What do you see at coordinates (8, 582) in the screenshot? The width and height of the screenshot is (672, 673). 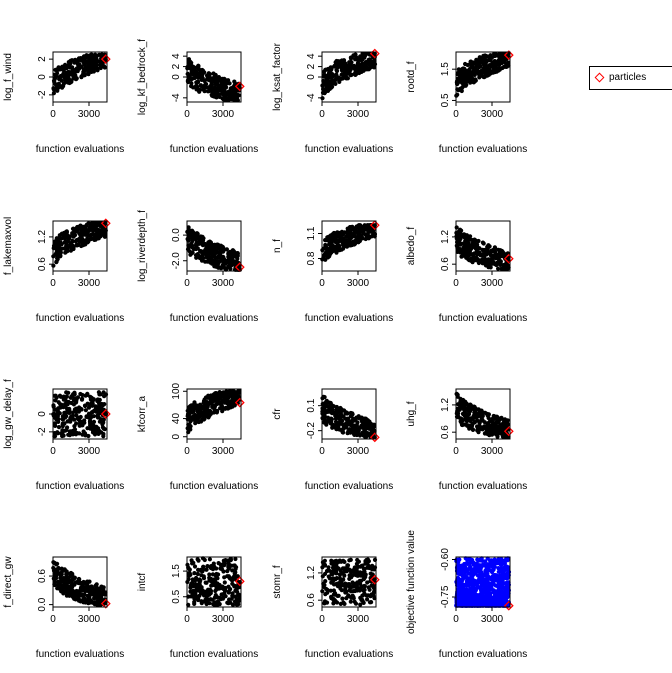 I see `y-axis-label: f_direct_gw` at bounding box center [8, 582].